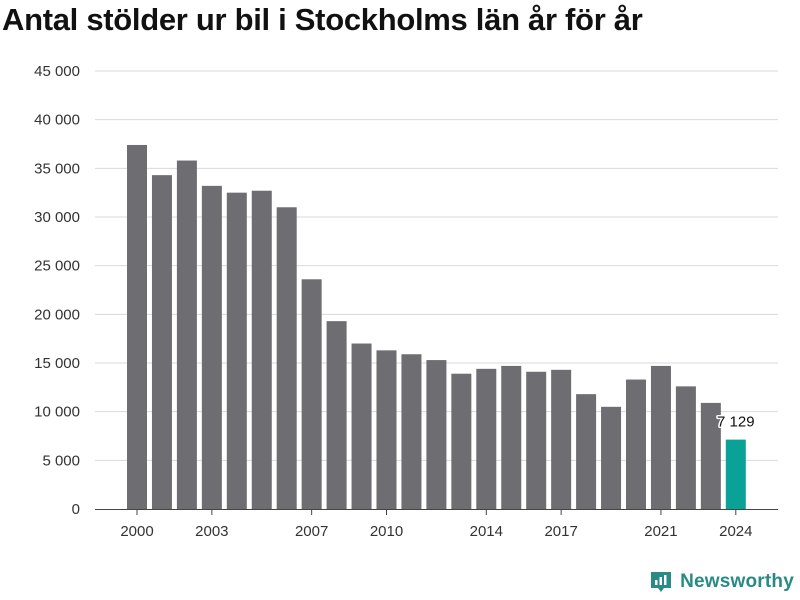 This screenshot has height=600, width=800. Describe the element at coordinates (685, 447) in the screenshot. I see `bar-2022` at that location.